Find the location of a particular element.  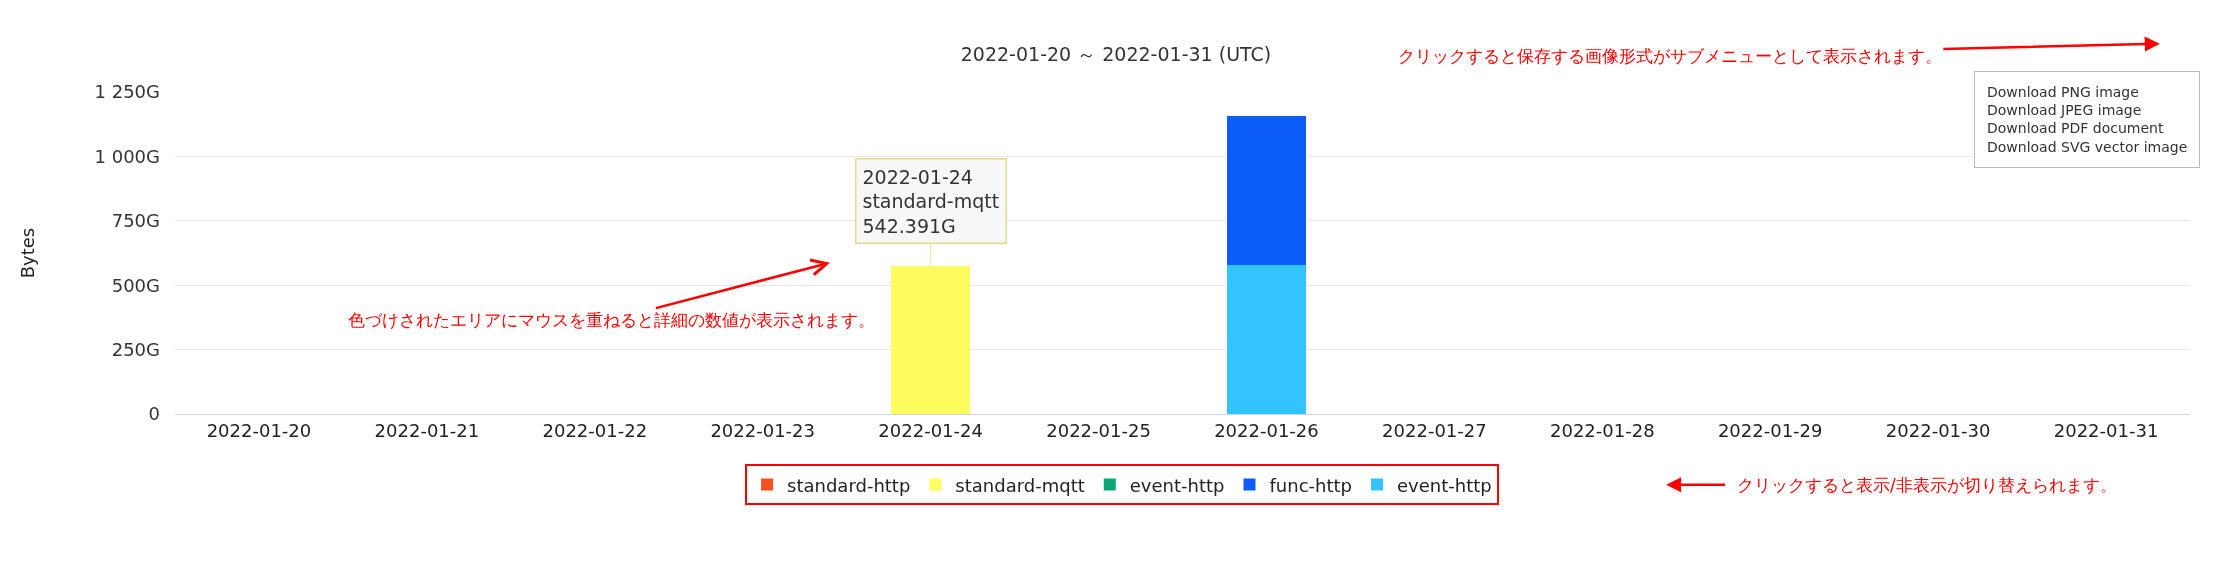

y-tick-label: 750G is located at coordinates (135, 221).